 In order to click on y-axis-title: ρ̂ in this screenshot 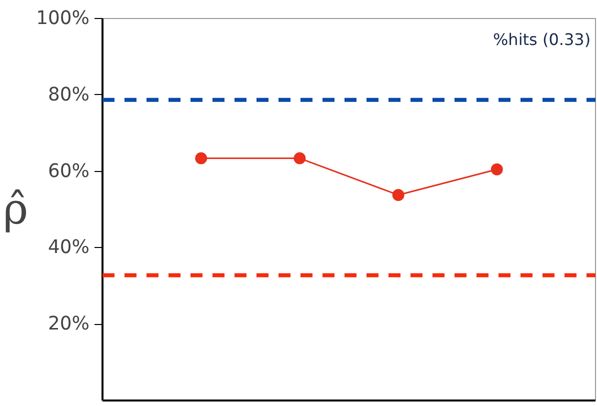, I will do `click(15, 209)`.